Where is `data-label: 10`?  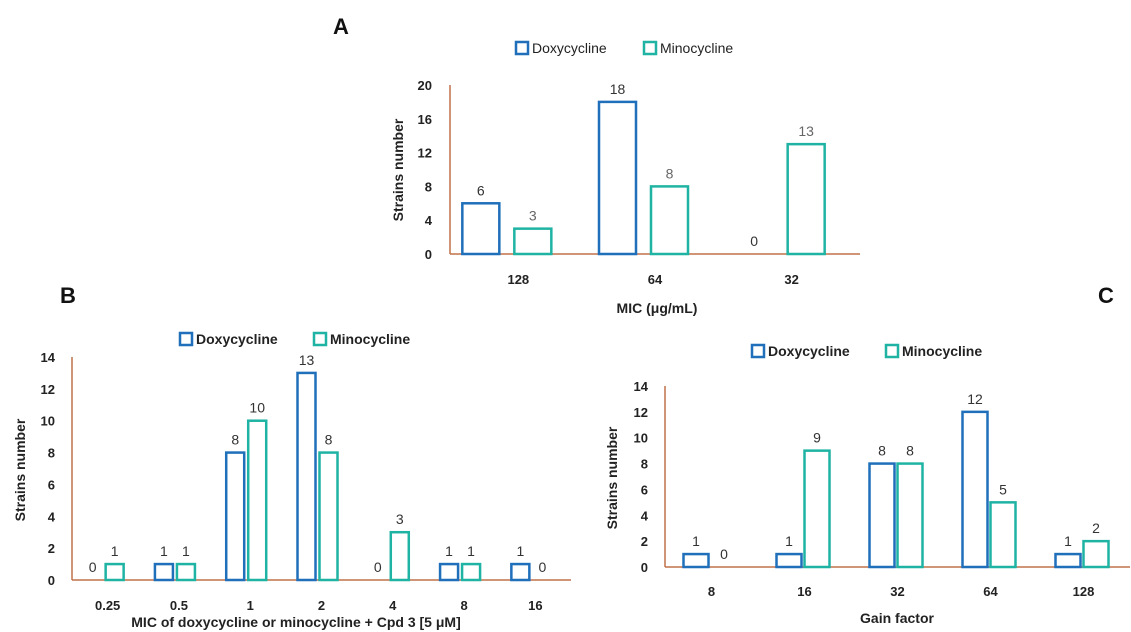 data-label: 10 is located at coordinates (257, 408).